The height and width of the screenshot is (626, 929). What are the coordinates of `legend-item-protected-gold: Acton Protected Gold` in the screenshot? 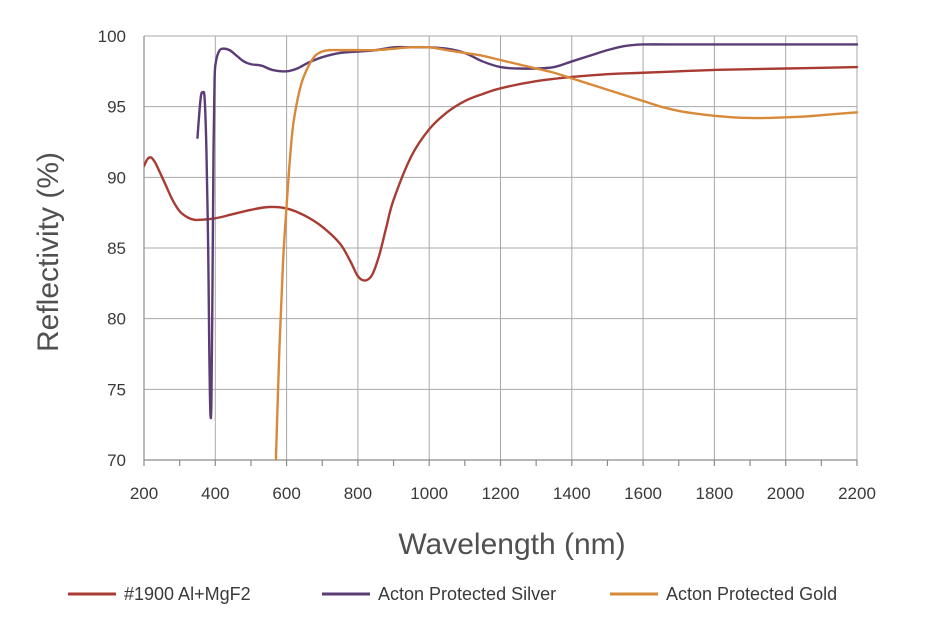 It's located at (723, 594).